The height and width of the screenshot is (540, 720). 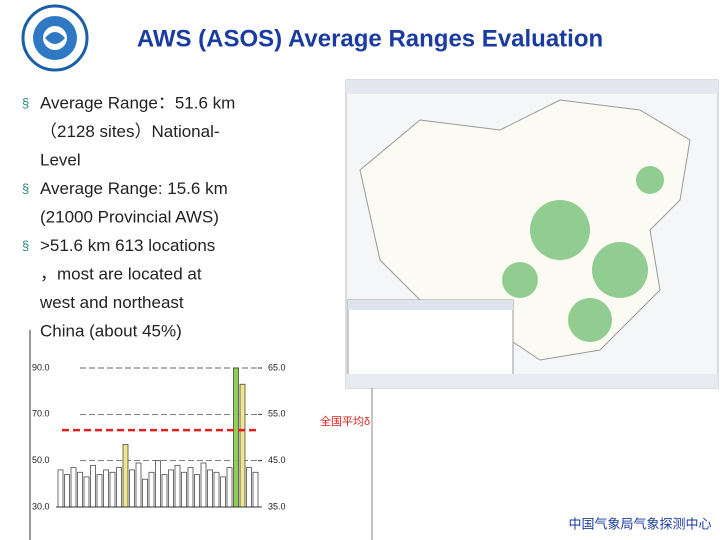 I want to click on footer: 中国气象局气象探测中心, so click(x=639, y=523).